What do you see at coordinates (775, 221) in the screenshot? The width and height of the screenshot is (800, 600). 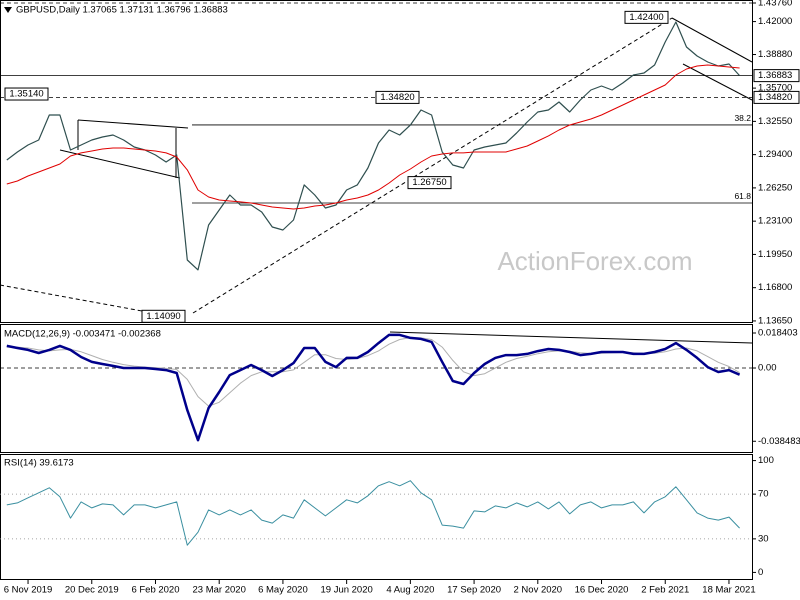 I see `y-tick-label: 1.23100` at bounding box center [775, 221].